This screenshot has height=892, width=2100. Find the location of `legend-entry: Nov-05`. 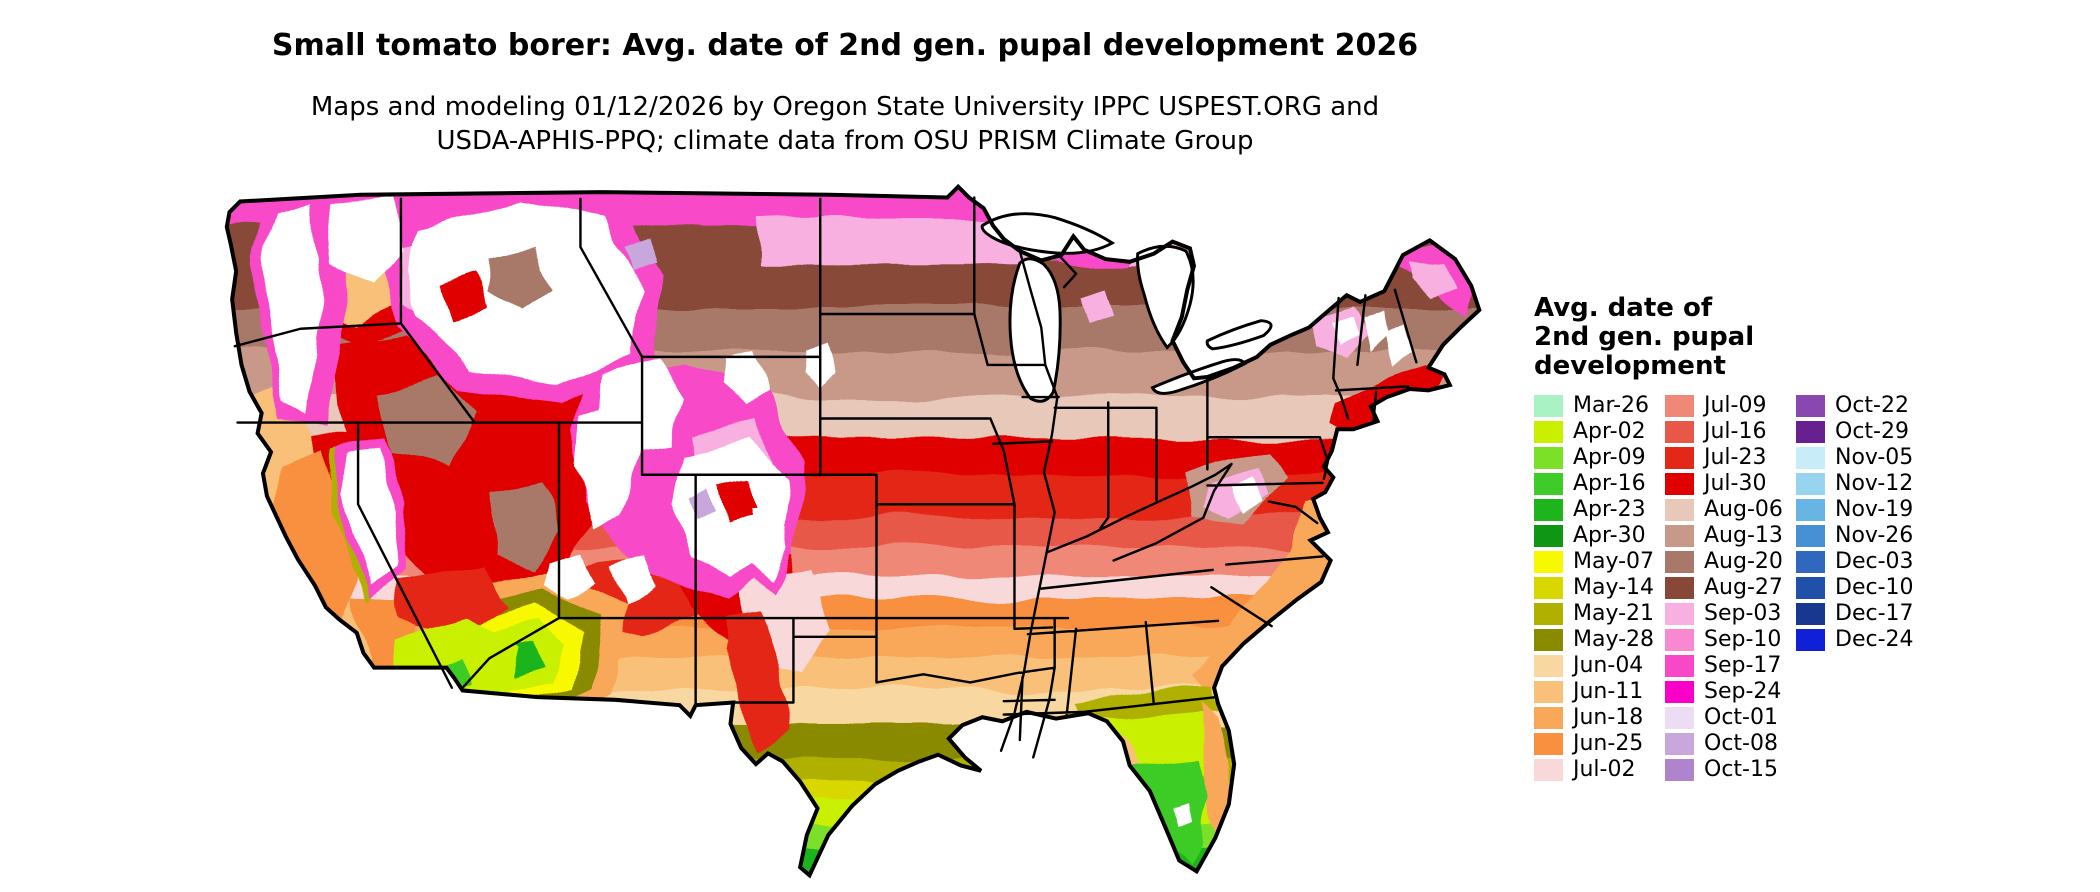

legend-entry: Nov-05 is located at coordinates (1854, 458).